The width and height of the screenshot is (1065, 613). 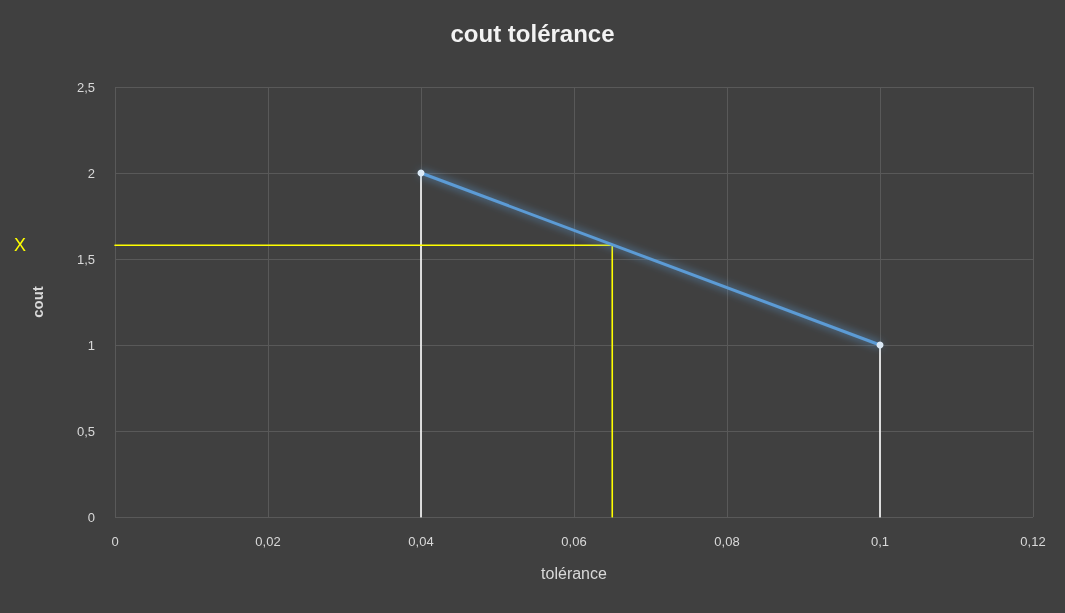 I want to click on y-tick-label: 2, so click(x=91, y=173).